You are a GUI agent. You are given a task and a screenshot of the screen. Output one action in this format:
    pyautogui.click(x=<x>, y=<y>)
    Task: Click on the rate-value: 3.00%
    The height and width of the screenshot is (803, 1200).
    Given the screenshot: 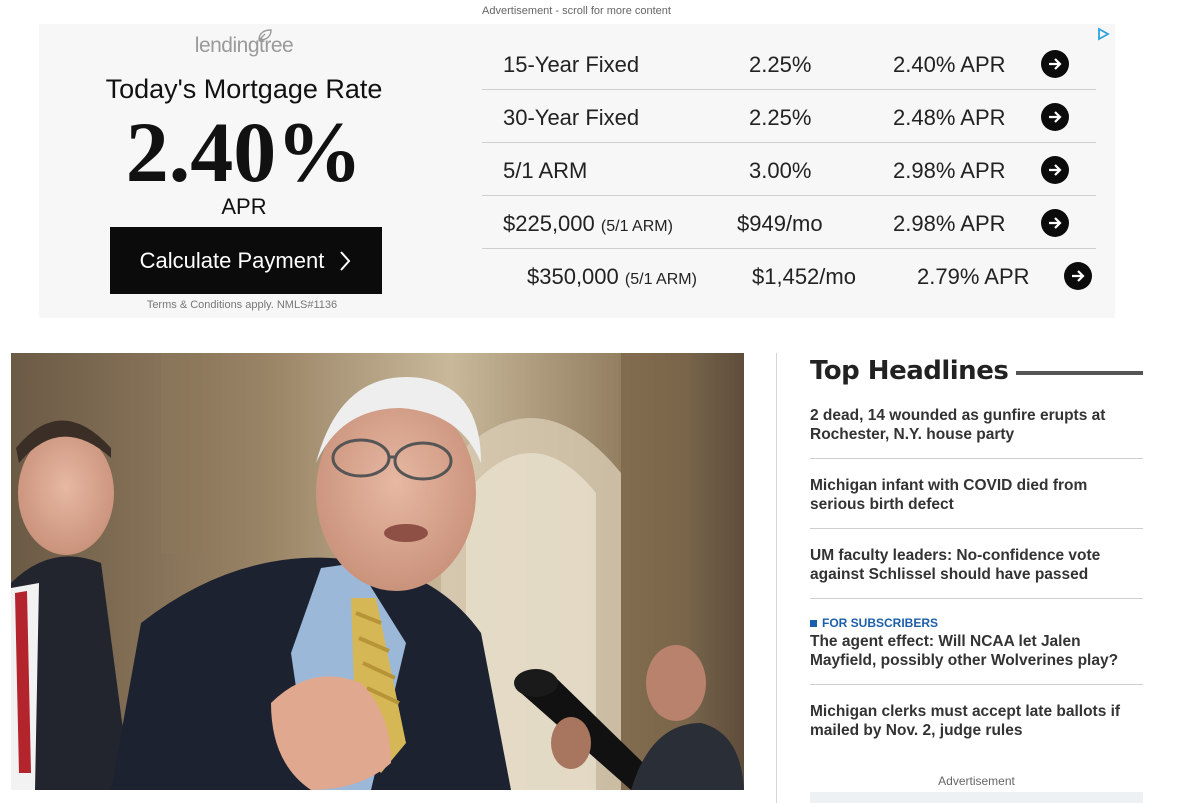 What is the action you would take?
    pyautogui.click(x=780, y=170)
    